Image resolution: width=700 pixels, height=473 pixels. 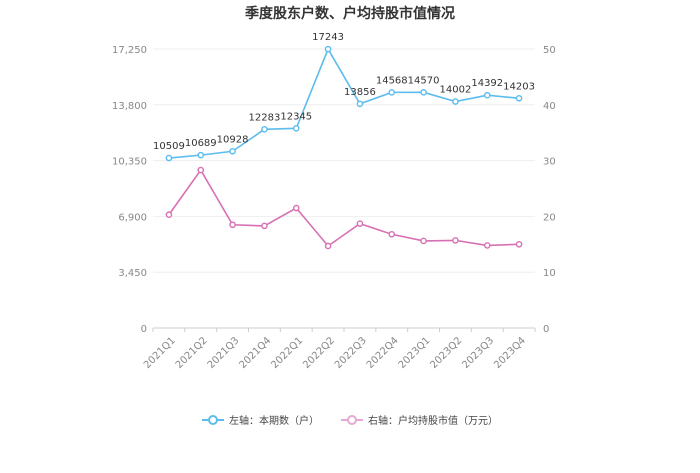 I want to click on x-tick-label: 2022Q1, so click(x=287, y=353).